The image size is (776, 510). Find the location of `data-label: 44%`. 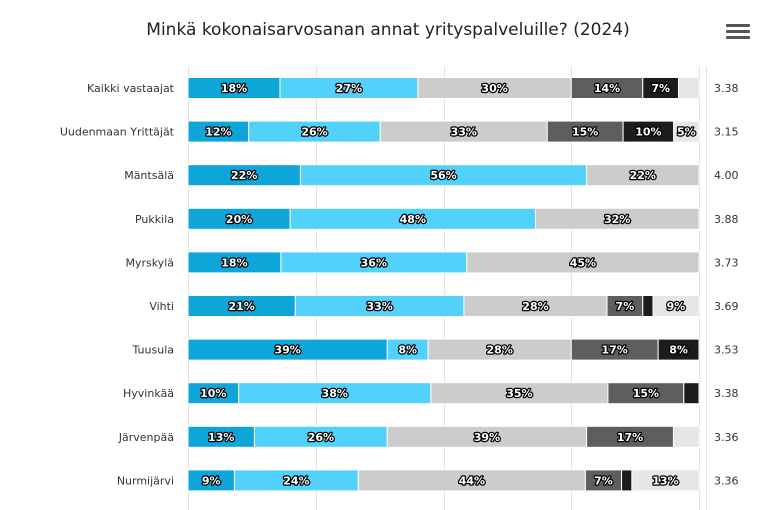

data-label: 44% is located at coordinates (472, 480).